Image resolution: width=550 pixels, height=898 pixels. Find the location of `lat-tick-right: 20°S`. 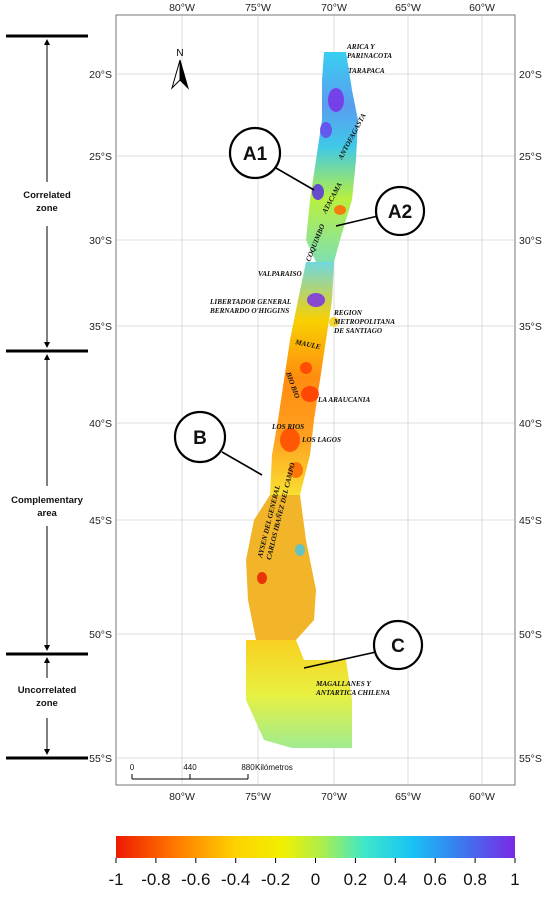

lat-tick-right: 20°S is located at coordinates (530, 75).